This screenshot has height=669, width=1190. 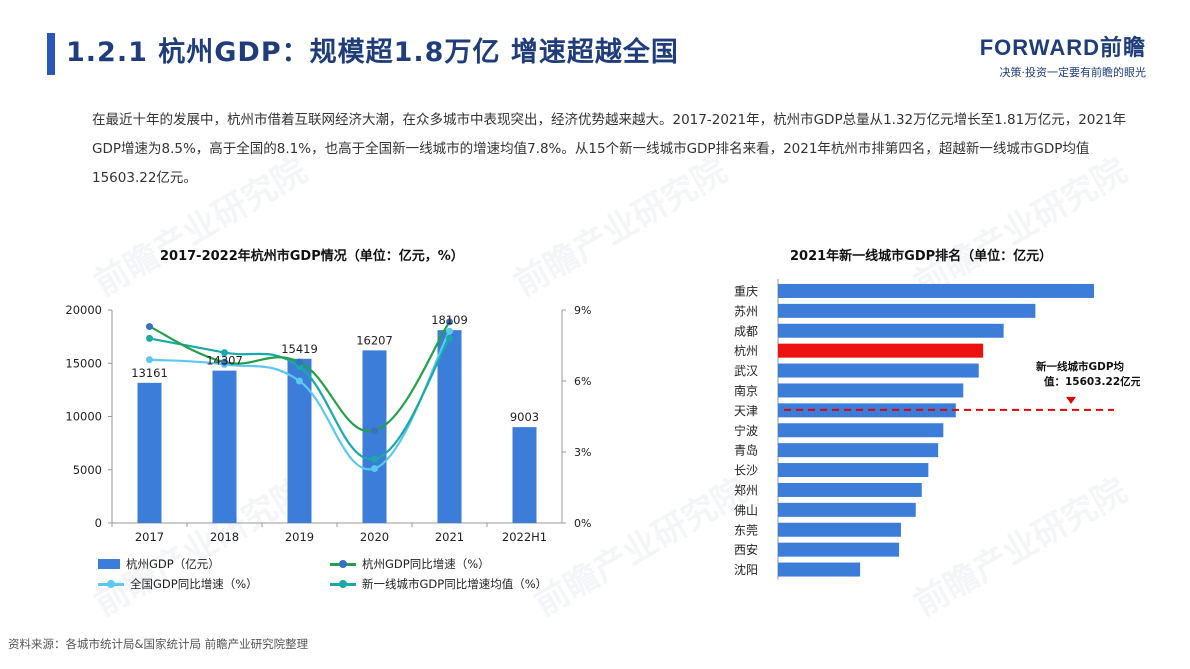 What do you see at coordinates (746, 569) in the screenshot?
I see `city-label: 沈阳` at bounding box center [746, 569].